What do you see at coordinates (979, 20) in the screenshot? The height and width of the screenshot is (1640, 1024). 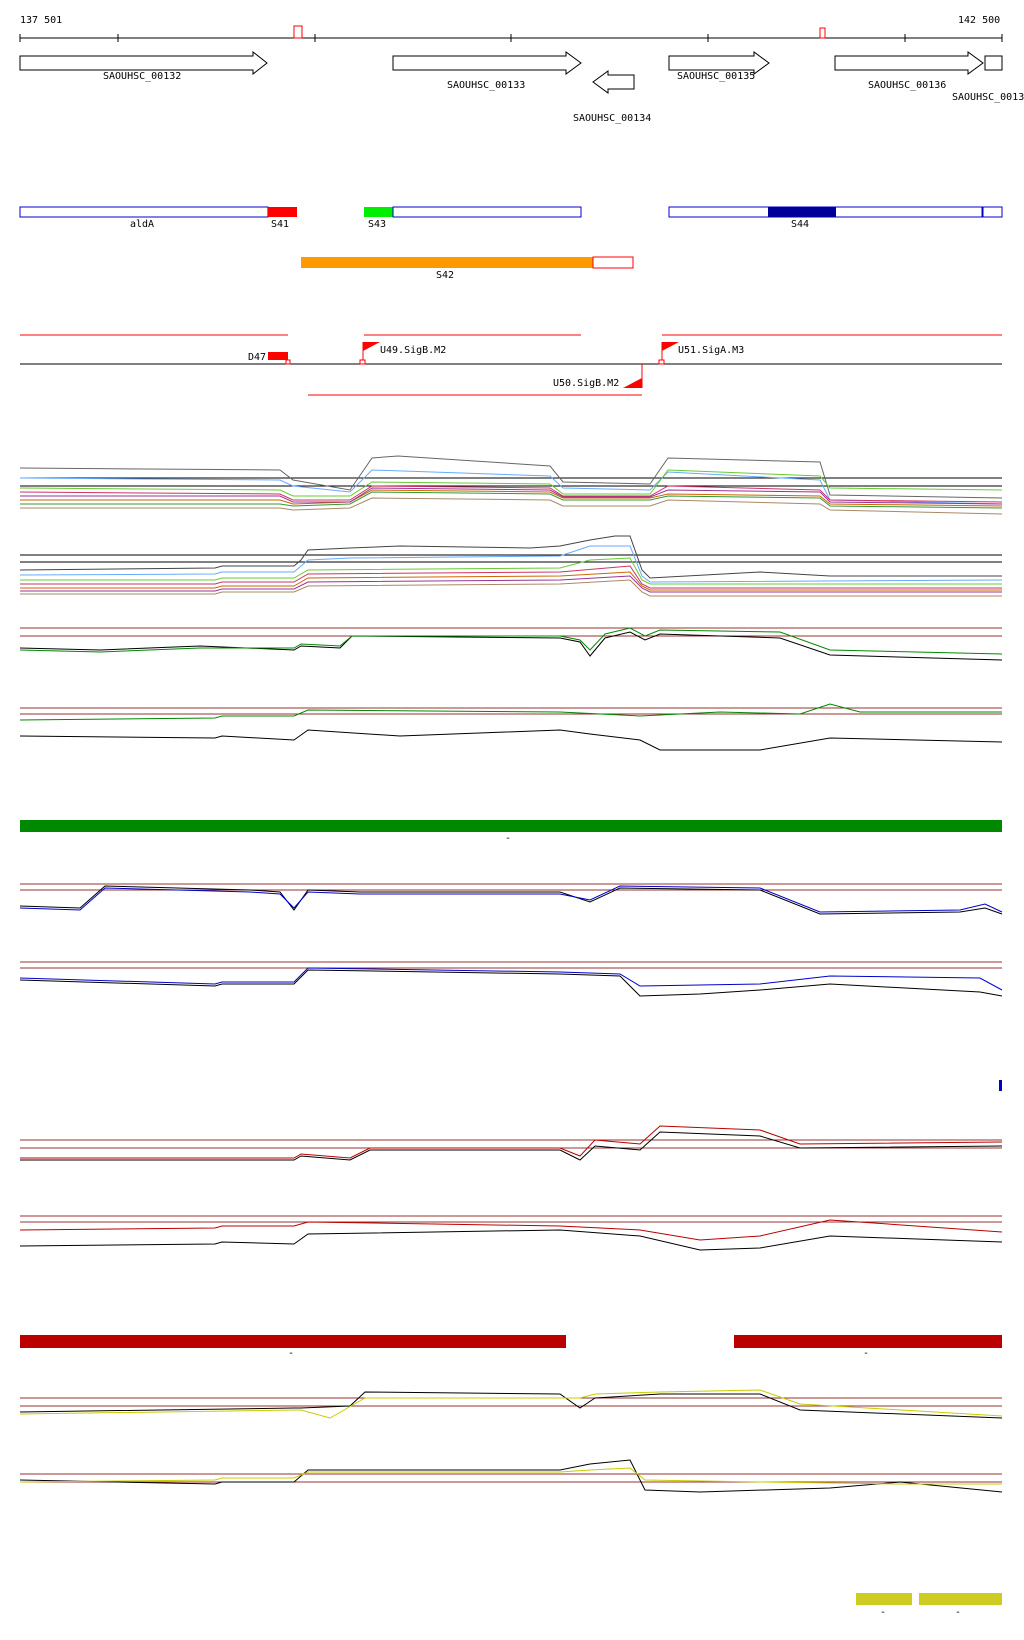 I see `ruler-end-label: 142 500` at bounding box center [979, 20].